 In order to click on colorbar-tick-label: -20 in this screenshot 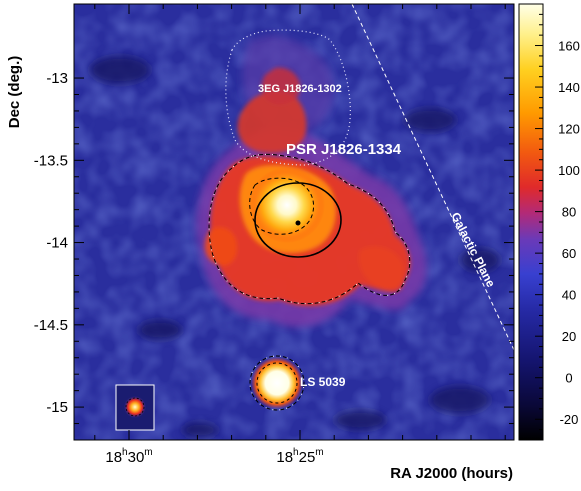, I will do `click(569, 419)`.